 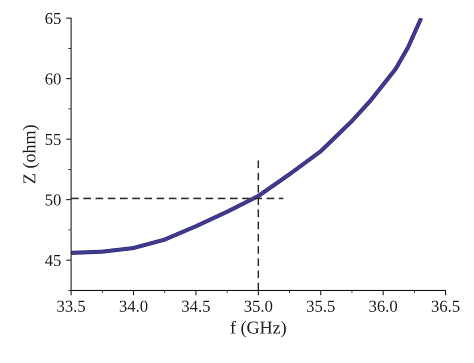 I want to click on y-tick-label: 50, so click(x=53, y=200).